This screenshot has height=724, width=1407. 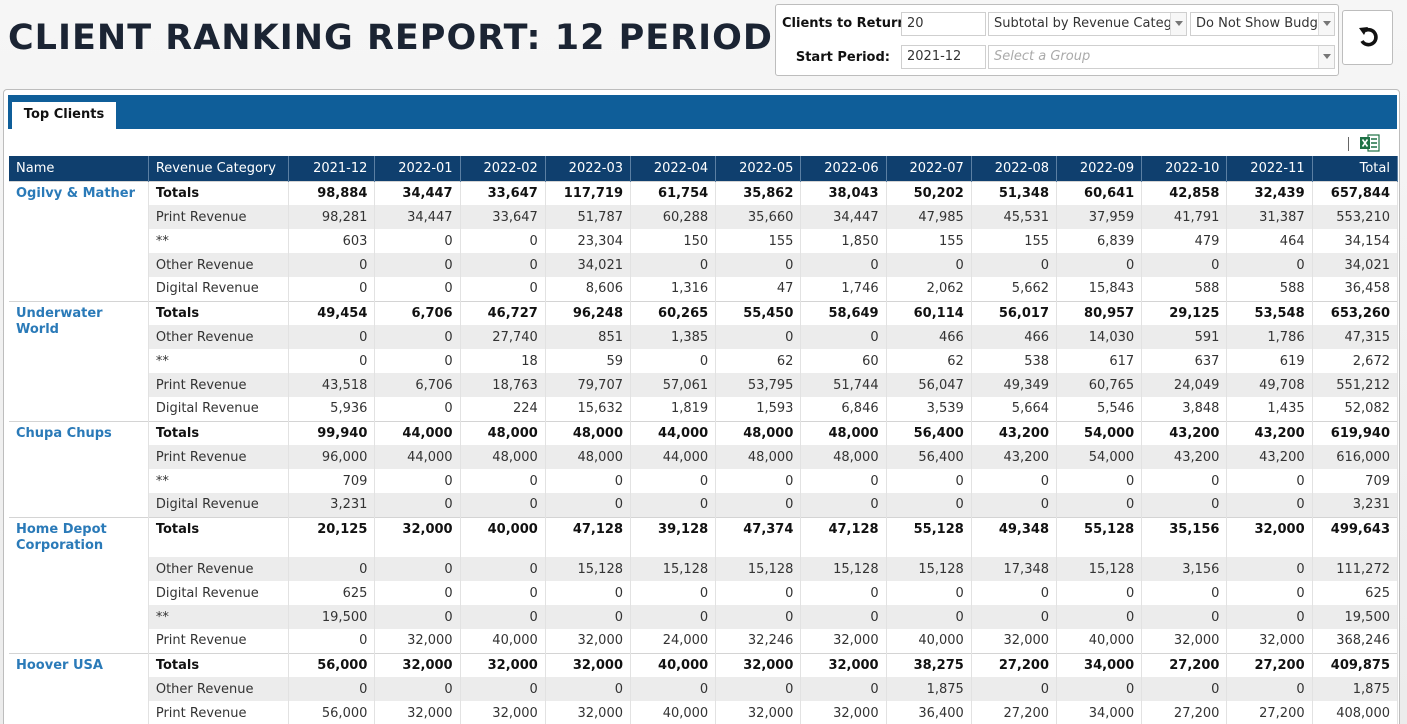 What do you see at coordinates (704, 505) in the screenshot?
I see `table-row: Digital Revenue 3,231 0 0 0 0 0 0 0 0 0 0 0 3,231` at bounding box center [704, 505].